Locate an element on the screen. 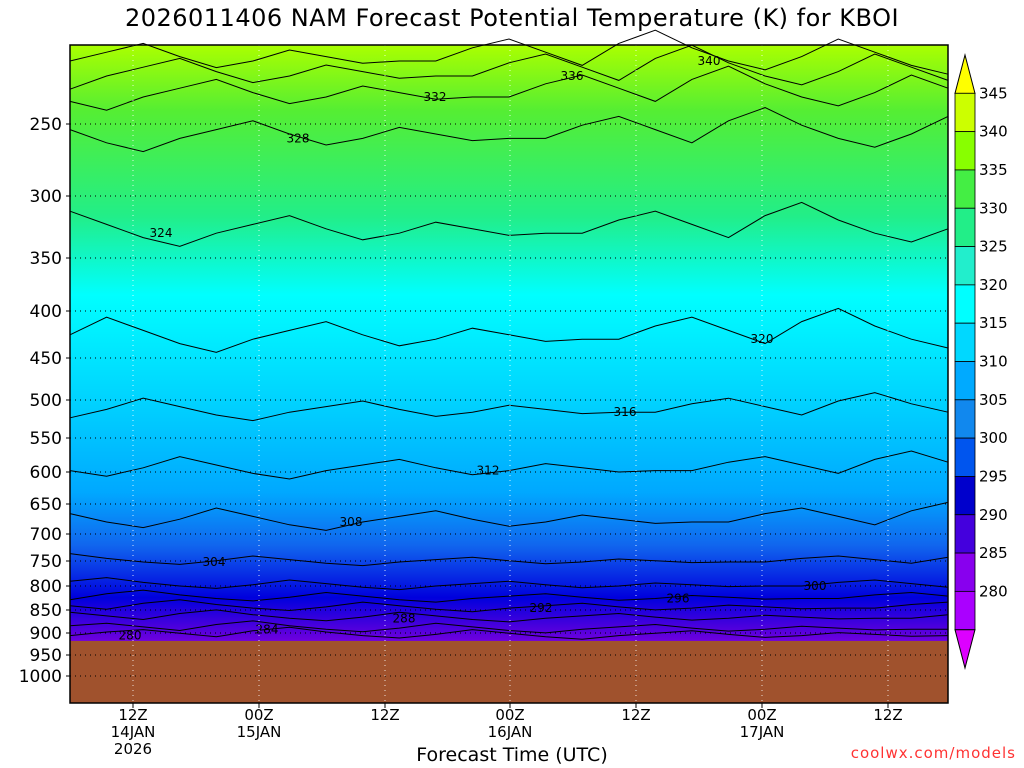 This screenshot has width=1024, height=768. contour-label-288: 288 is located at coordinates (404, 618).